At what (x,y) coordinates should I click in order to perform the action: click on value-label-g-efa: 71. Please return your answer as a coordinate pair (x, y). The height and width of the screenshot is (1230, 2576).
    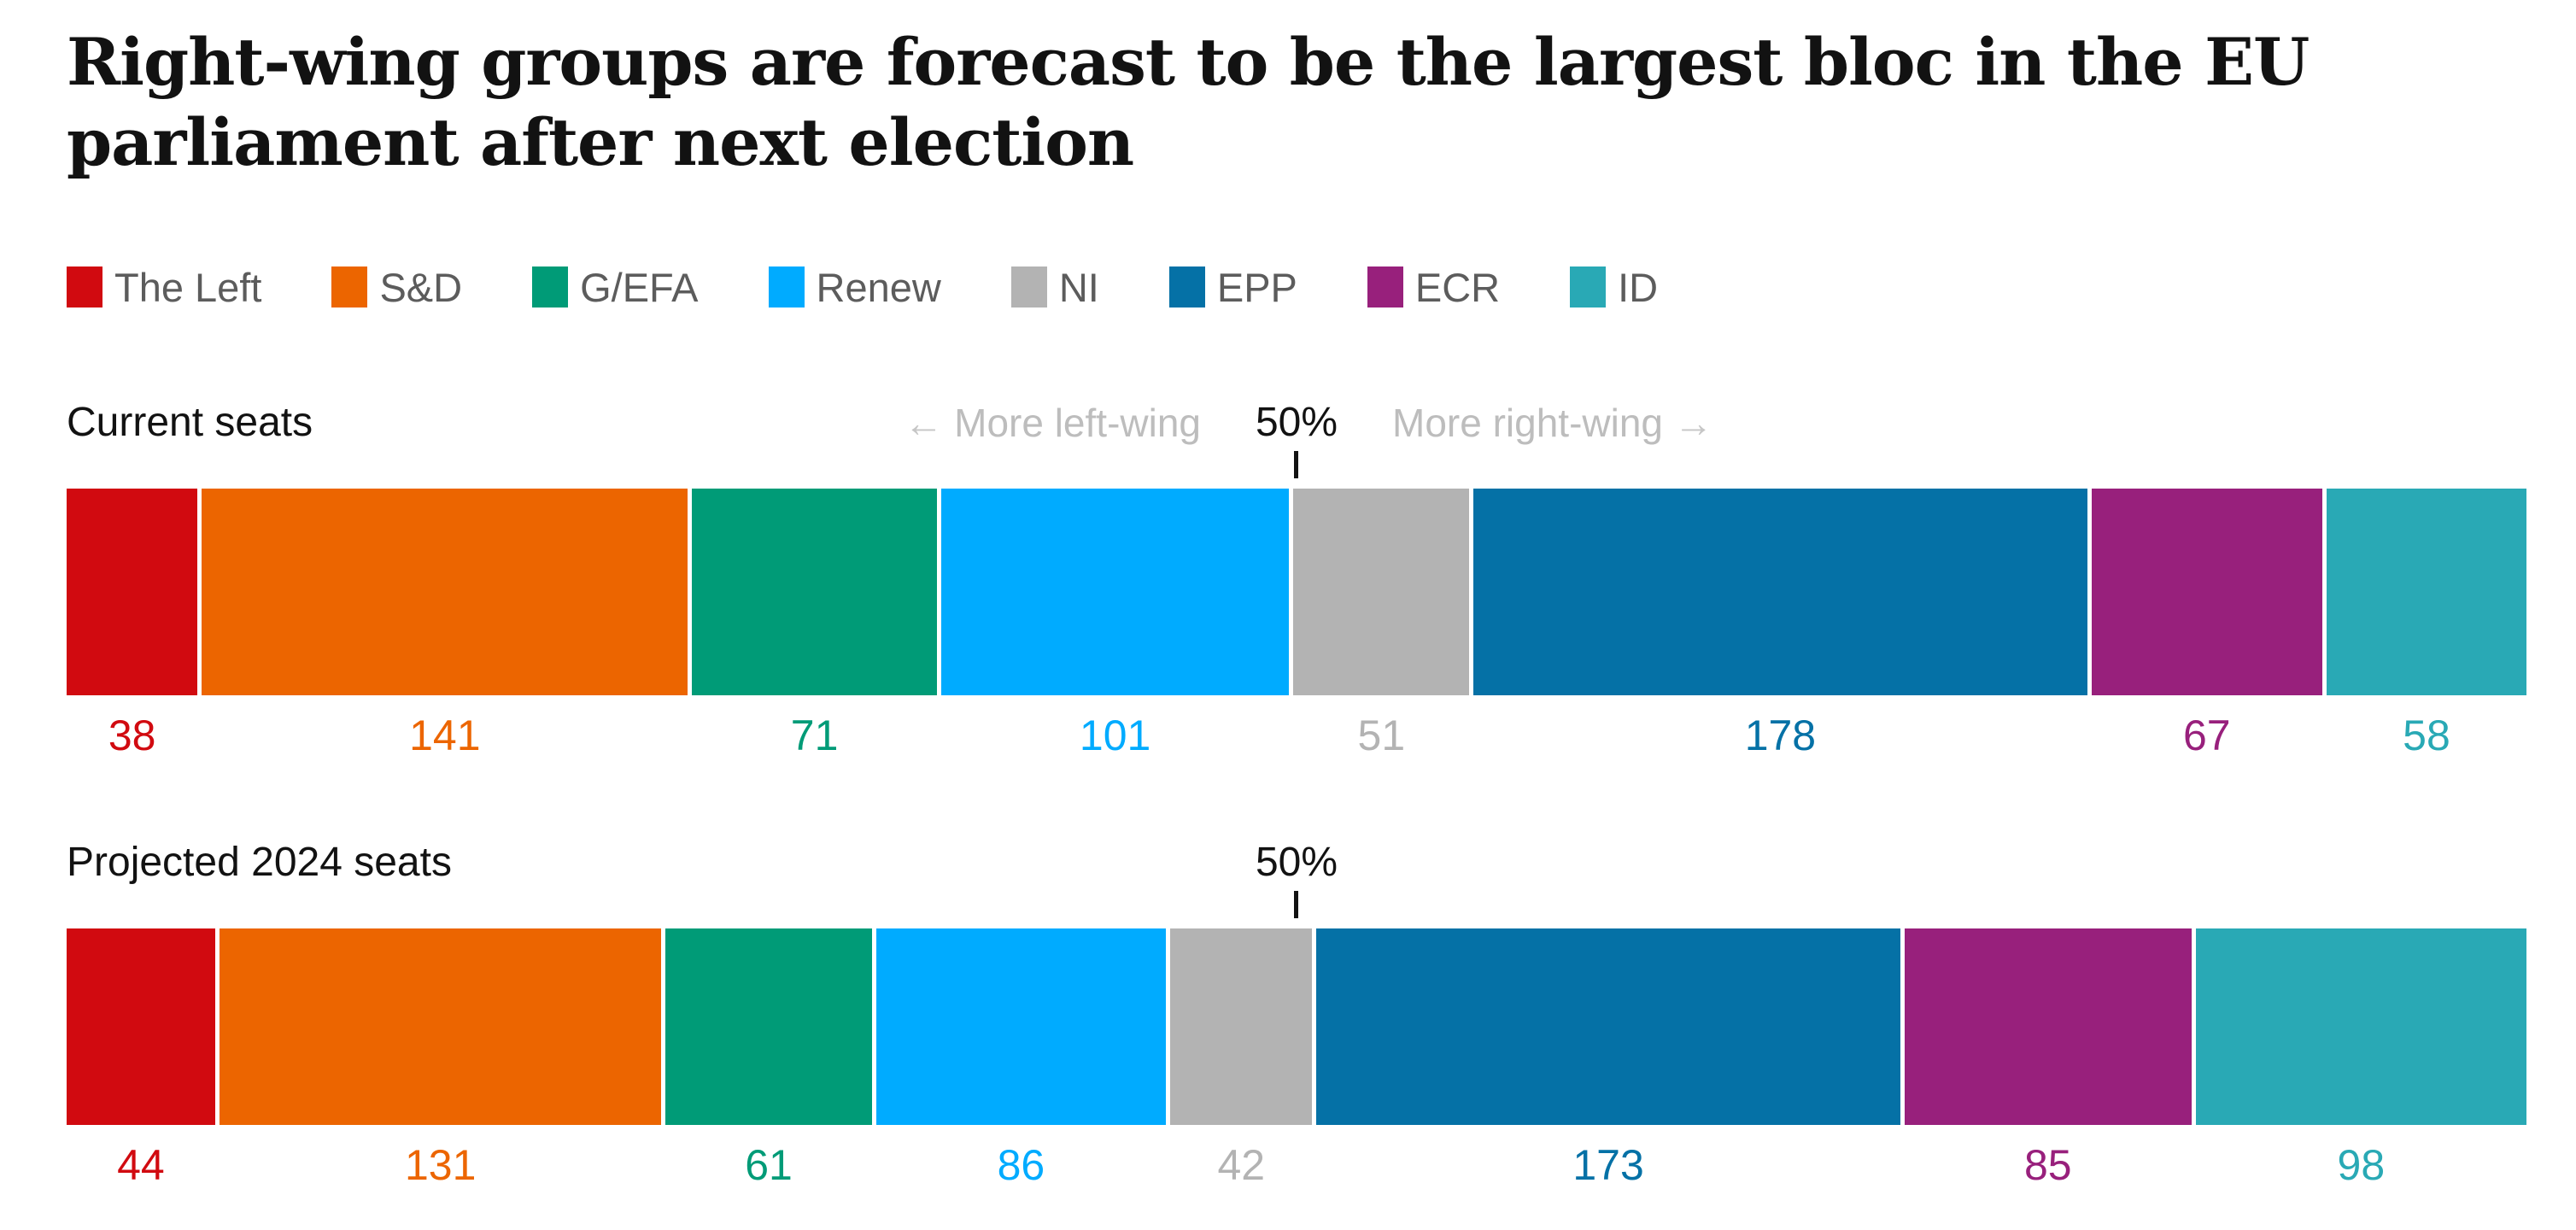
    Looking at the image, I should click on (814, 735).